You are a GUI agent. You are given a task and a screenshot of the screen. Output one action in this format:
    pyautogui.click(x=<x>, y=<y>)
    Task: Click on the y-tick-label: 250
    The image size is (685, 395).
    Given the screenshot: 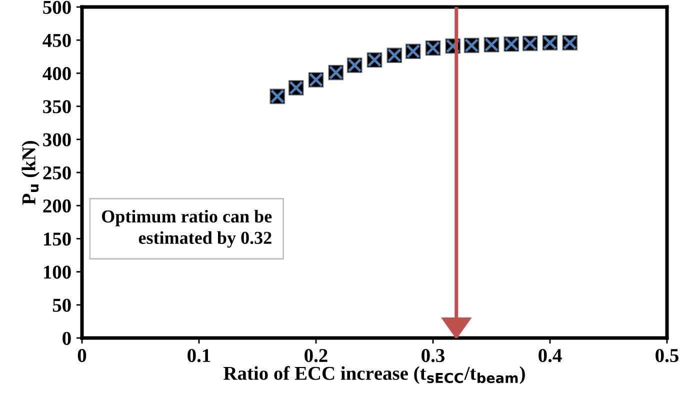 What is the action you would take?
    pyautogui.click(x=57, y=173)
    